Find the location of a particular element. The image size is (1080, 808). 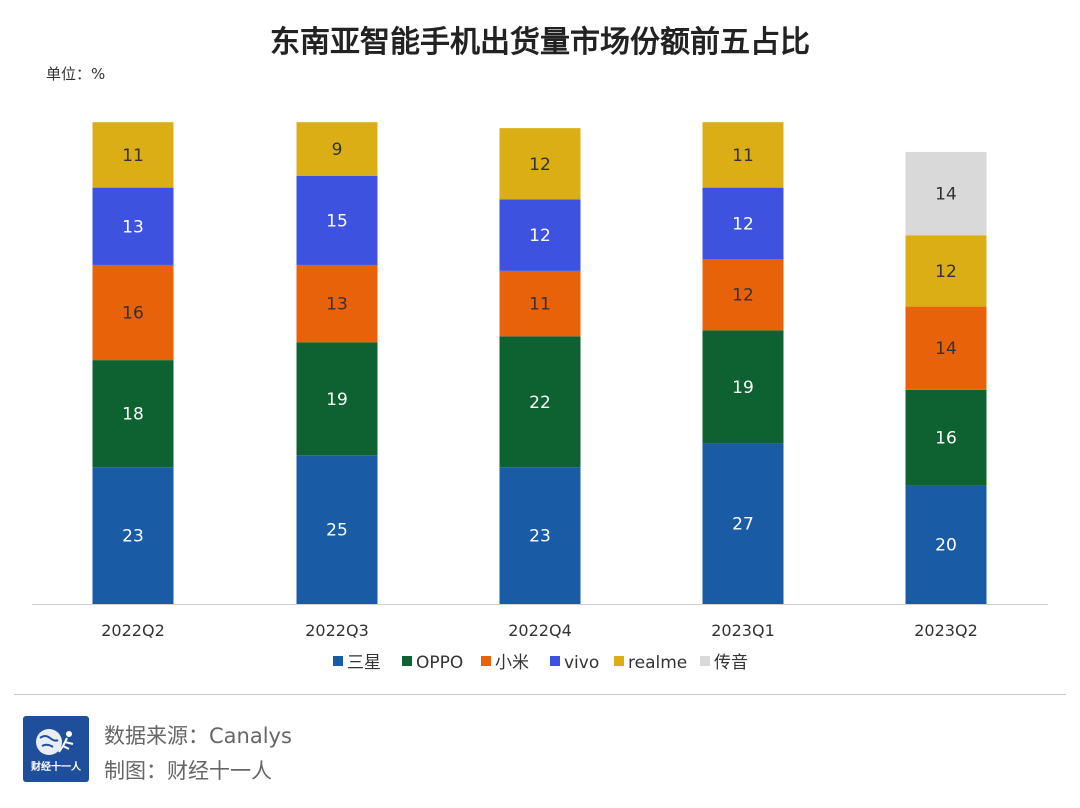

unit-label: 单位：% is located at coordinates (75, 74).